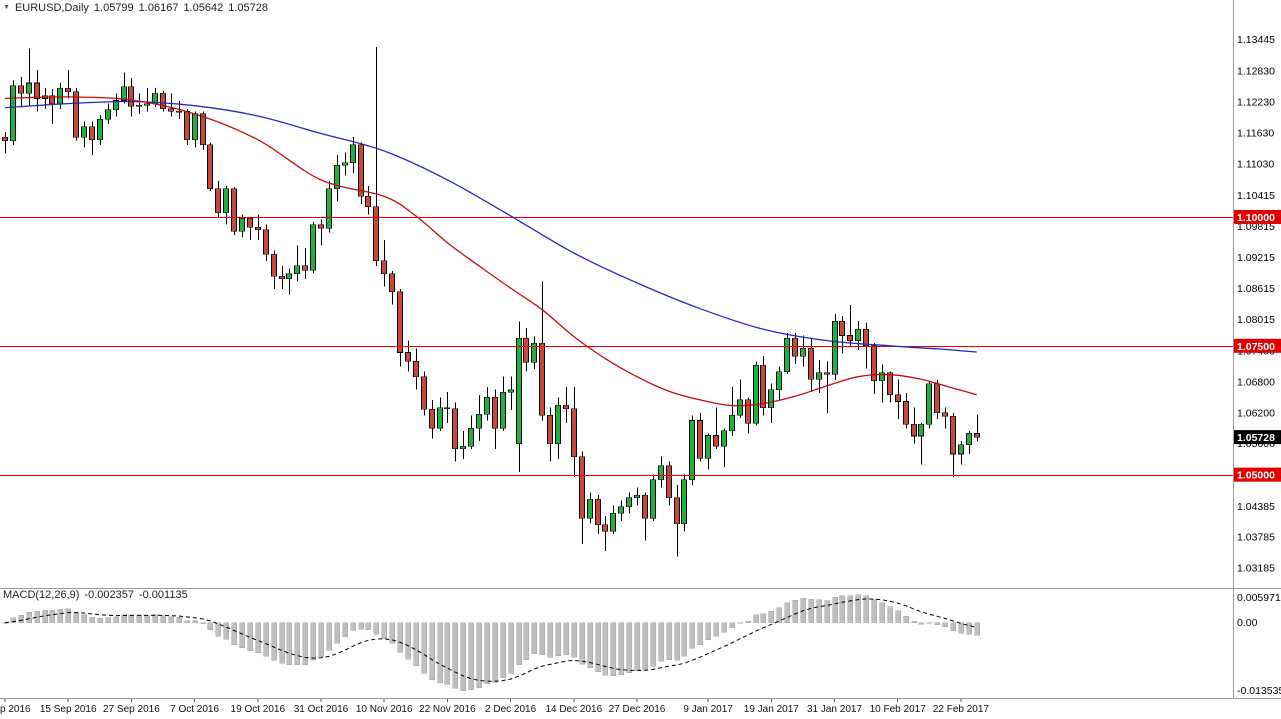 The image size is (1281, 719). I want to click on price-axis-label: 1.09215, so click(1256, 258).